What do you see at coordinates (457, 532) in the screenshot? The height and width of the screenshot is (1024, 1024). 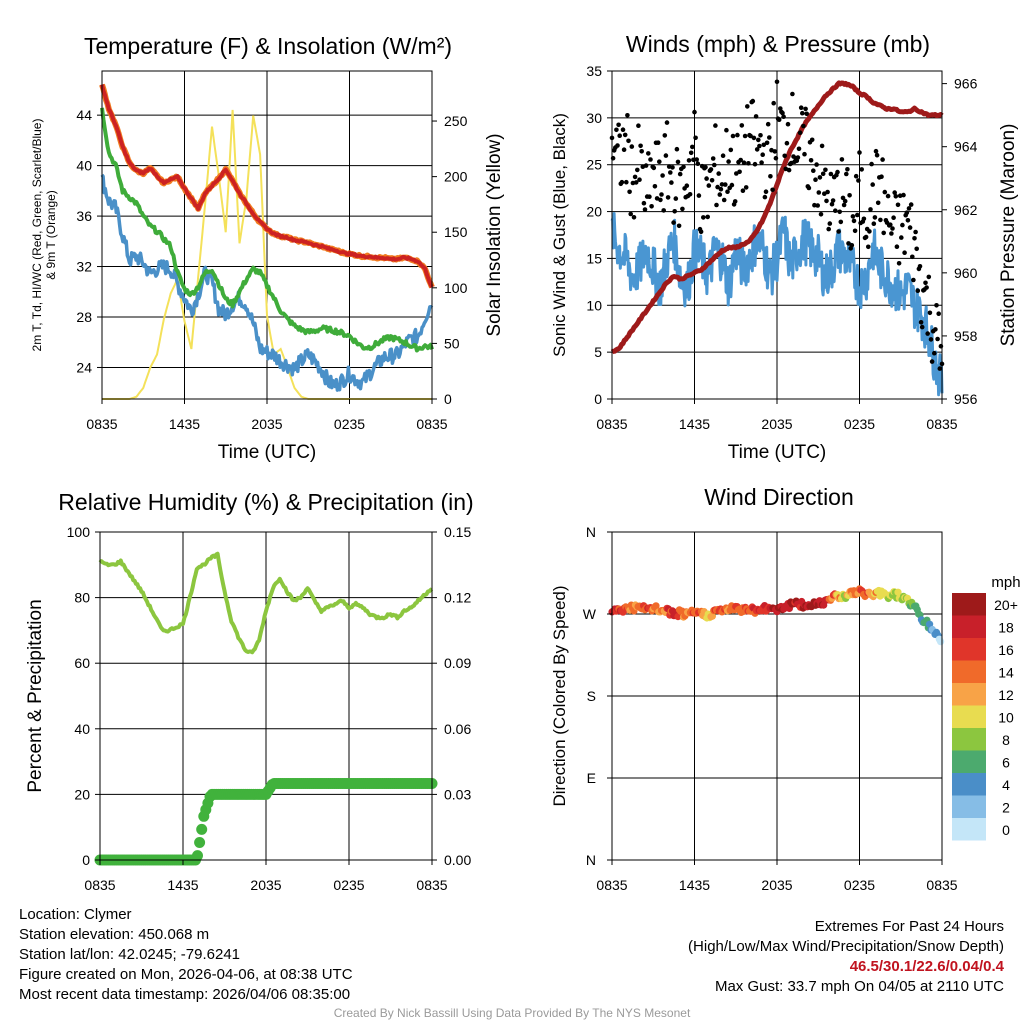 I see `humidity-y2-tick-label: 0.15` at bounding box center [457, 532].